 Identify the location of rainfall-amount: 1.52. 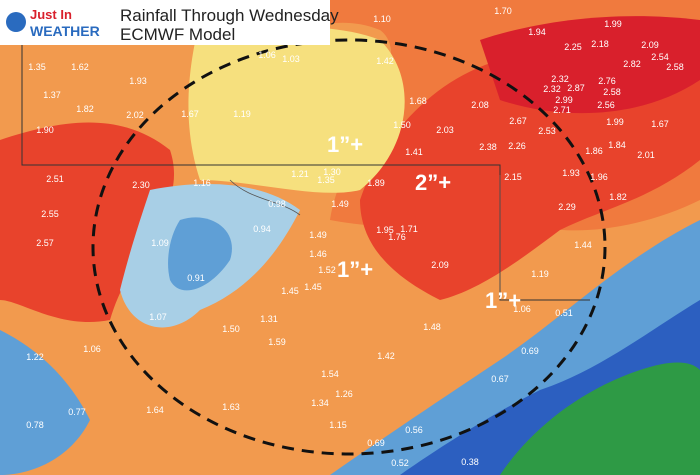
(327, 270).